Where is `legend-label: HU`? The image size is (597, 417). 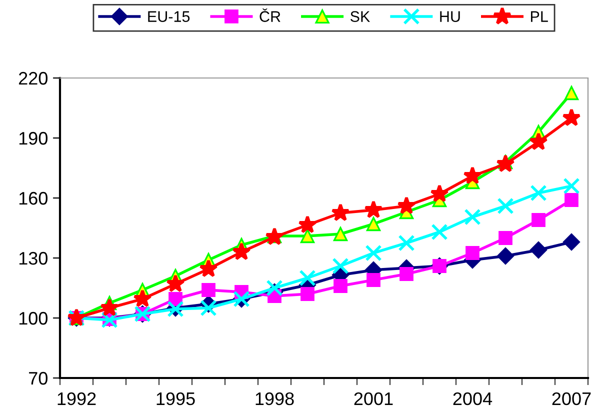
legend-label: HU is located at coordinates (450, 16).